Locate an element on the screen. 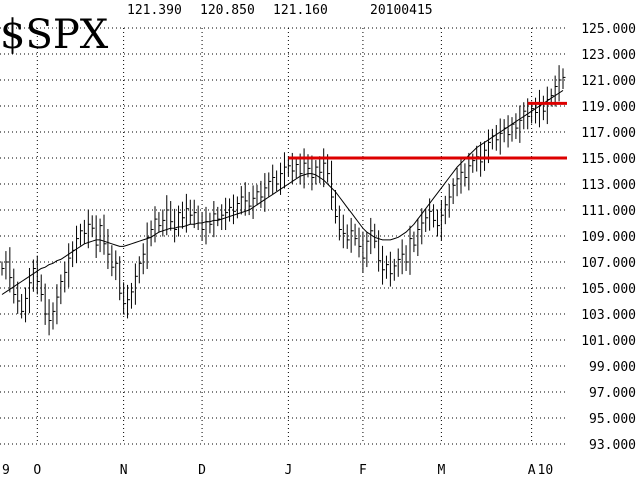 This screenshot has width=640, height=480. y-tick-label: 97.000 is located at coordinates (612, 393).